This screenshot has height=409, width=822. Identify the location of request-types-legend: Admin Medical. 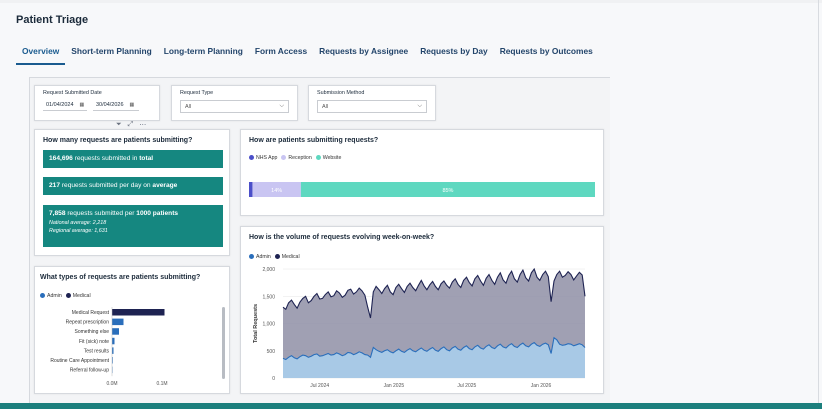
(65, 296).